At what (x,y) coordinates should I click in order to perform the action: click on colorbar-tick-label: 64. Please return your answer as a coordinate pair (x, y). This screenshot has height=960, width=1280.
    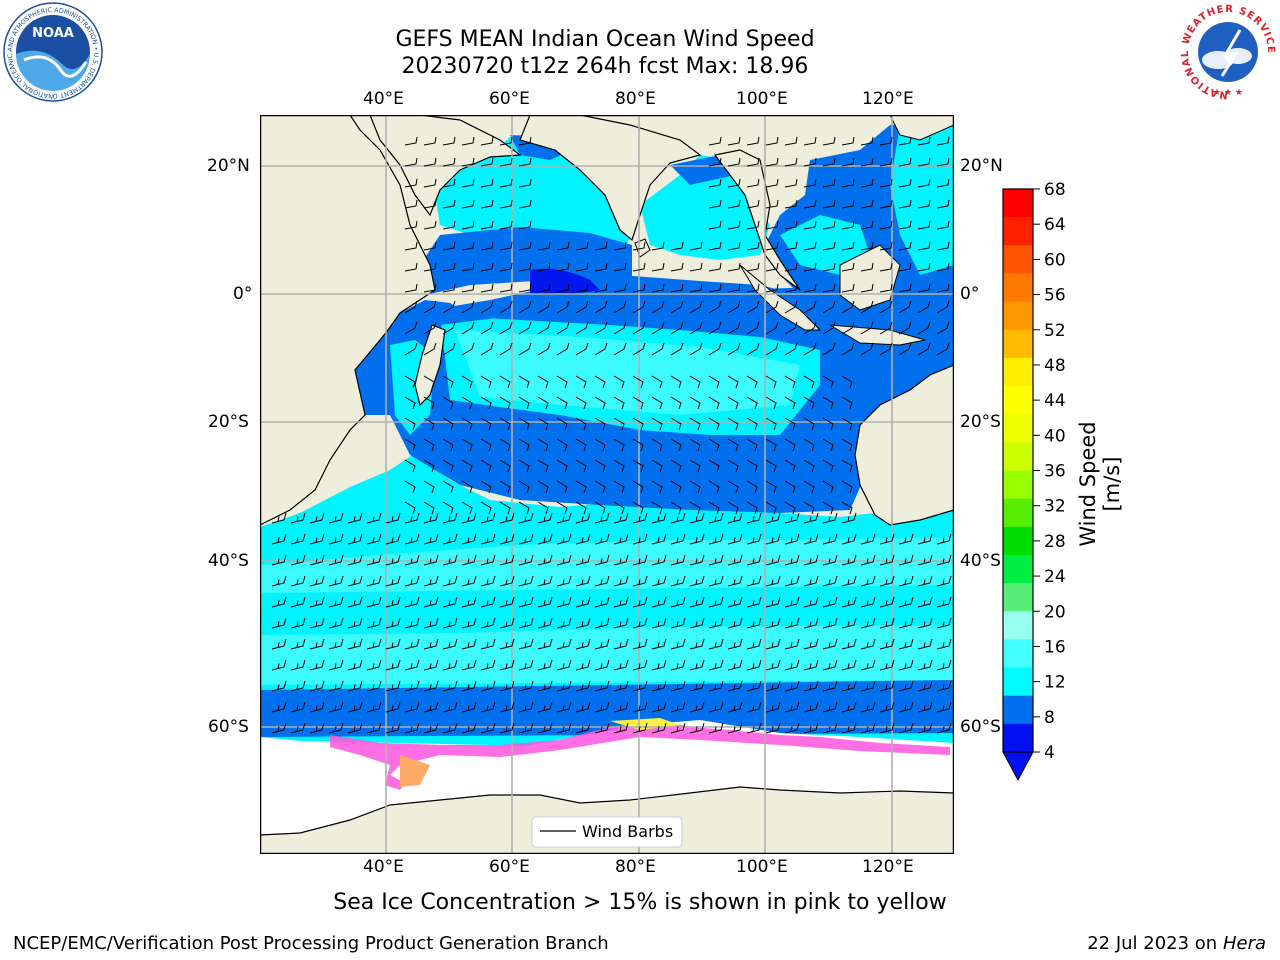
    Looking at the image, I should click on (1055, 225).